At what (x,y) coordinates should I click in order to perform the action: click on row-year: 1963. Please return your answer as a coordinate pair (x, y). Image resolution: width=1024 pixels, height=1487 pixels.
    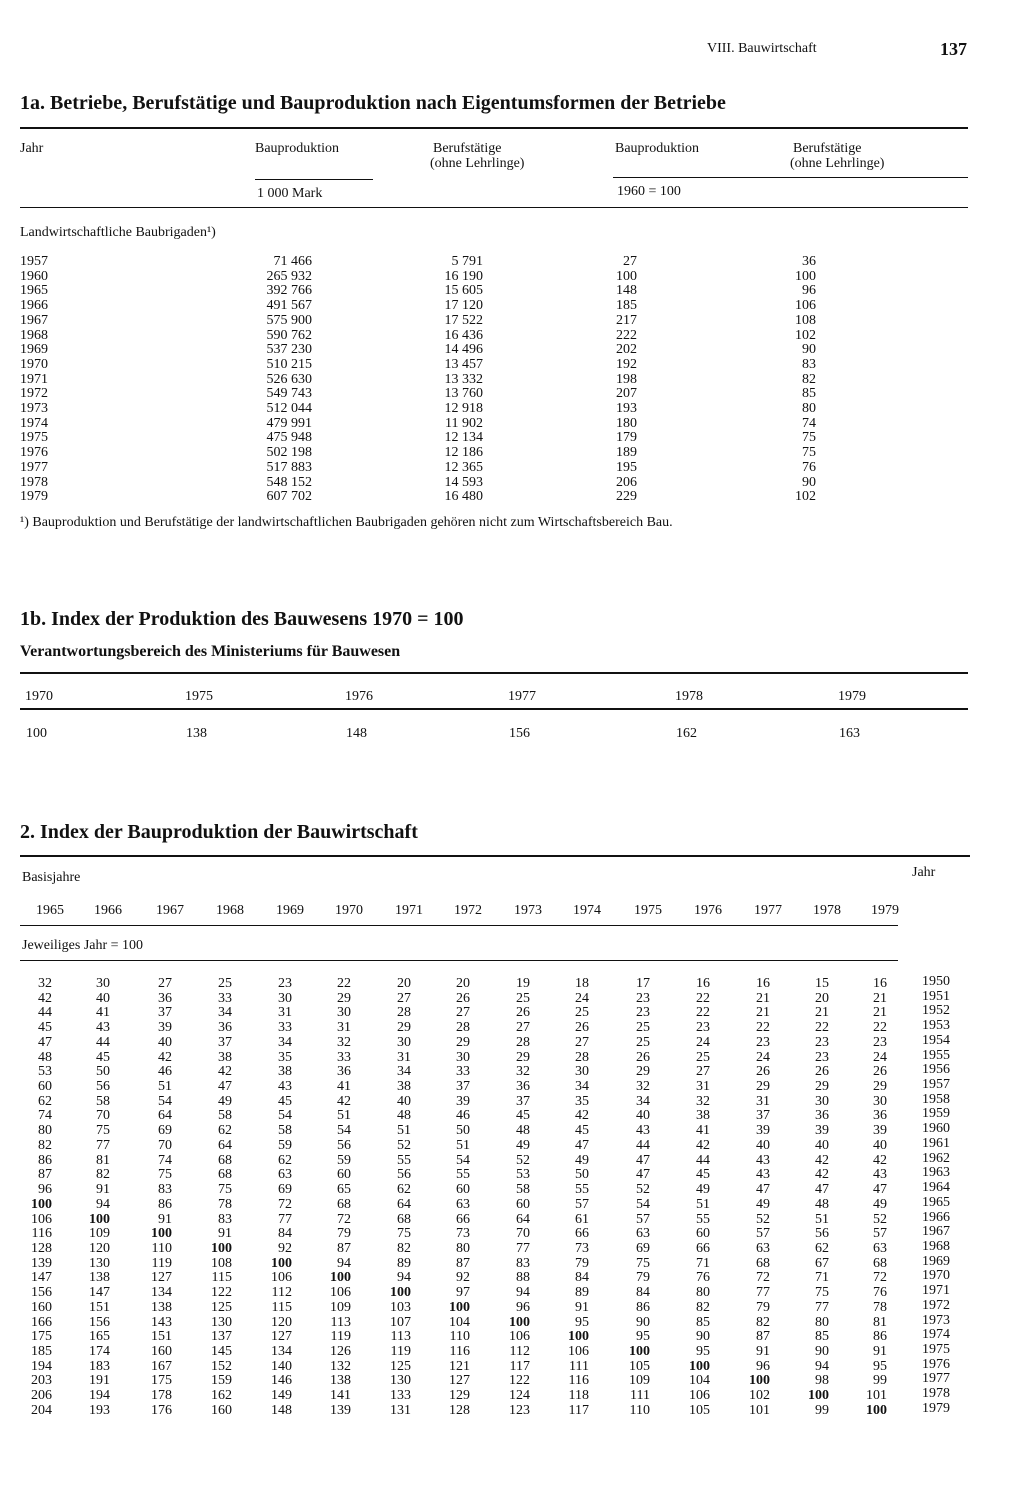
    Looking at the image, I should click on (936, 1173).